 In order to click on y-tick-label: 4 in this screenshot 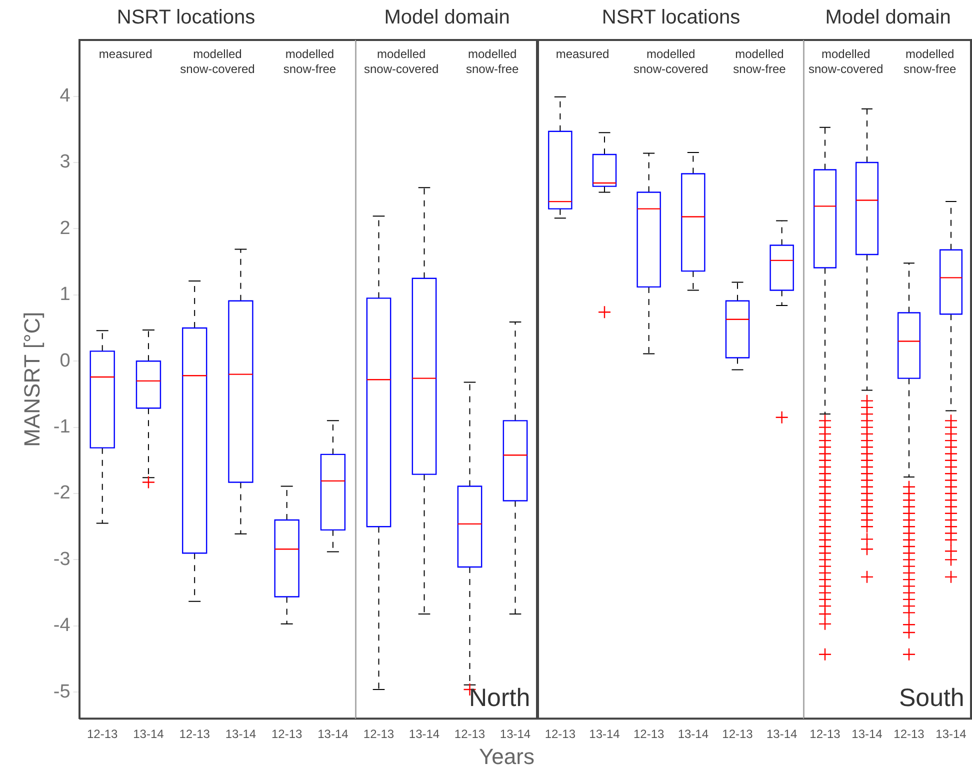, I will do `click(65, 96)`.